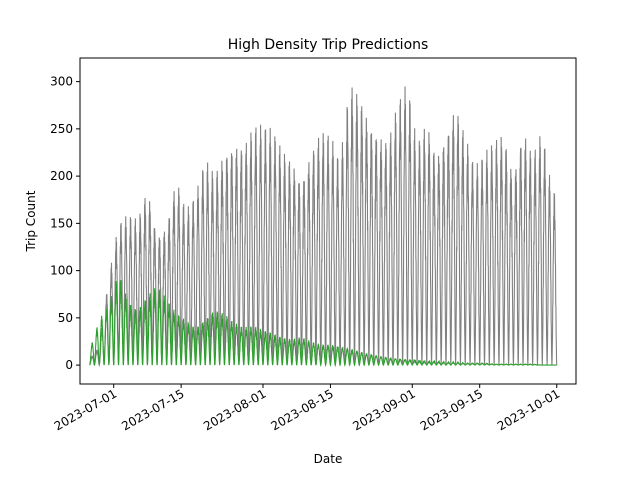  I want to click on y-axis-label: Trip Count, so click(31, 221).